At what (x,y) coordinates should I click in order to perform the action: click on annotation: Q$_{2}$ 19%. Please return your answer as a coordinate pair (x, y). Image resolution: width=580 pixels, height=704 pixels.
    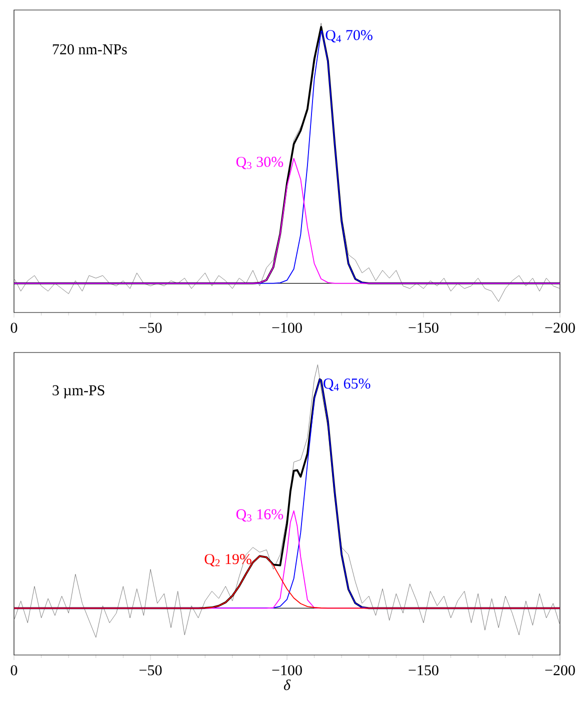
    Looking at the image, I should click on (228, 560).